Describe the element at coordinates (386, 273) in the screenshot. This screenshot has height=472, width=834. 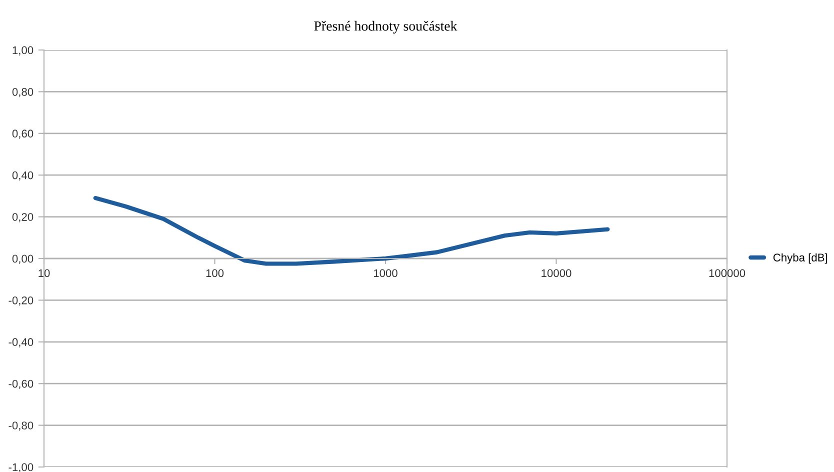
I see `x-tick-label: 1000` at that location.